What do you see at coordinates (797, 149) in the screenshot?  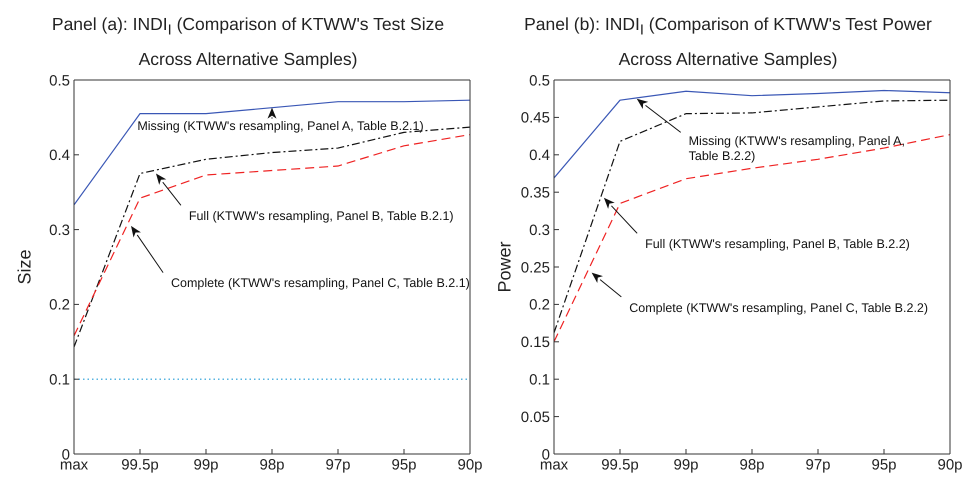 I see `annotation: Missing (KTWW's resampling, Panel A, Table B.2.2)` at bounding box center [797, 149].